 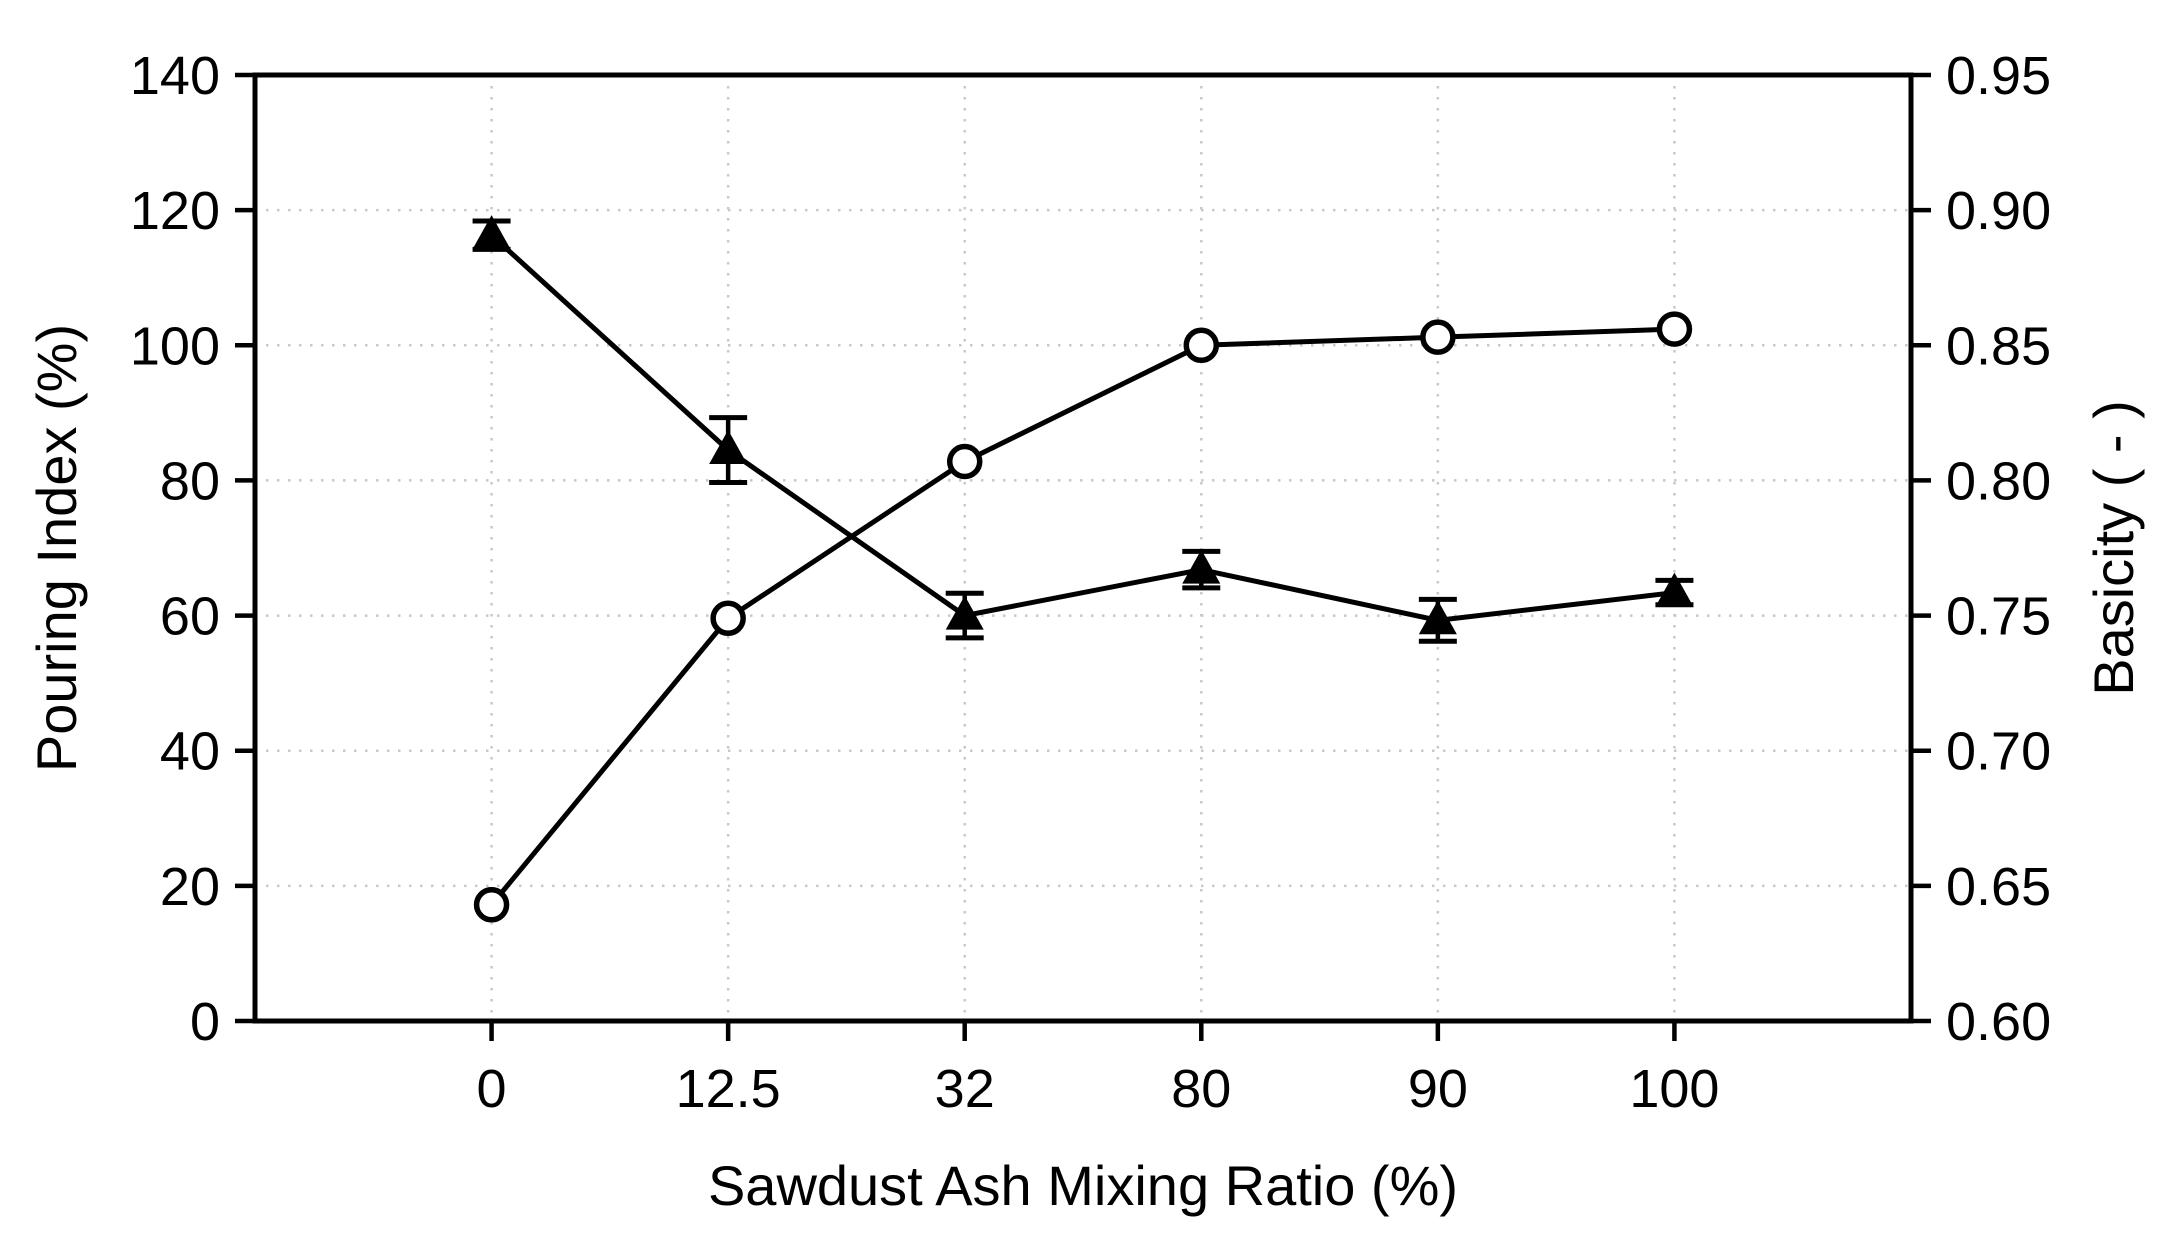 What do you see at coordinates (175, 346) in the screenshot?
I see `left-tick-label: 100` at bounding box center [175, 346].